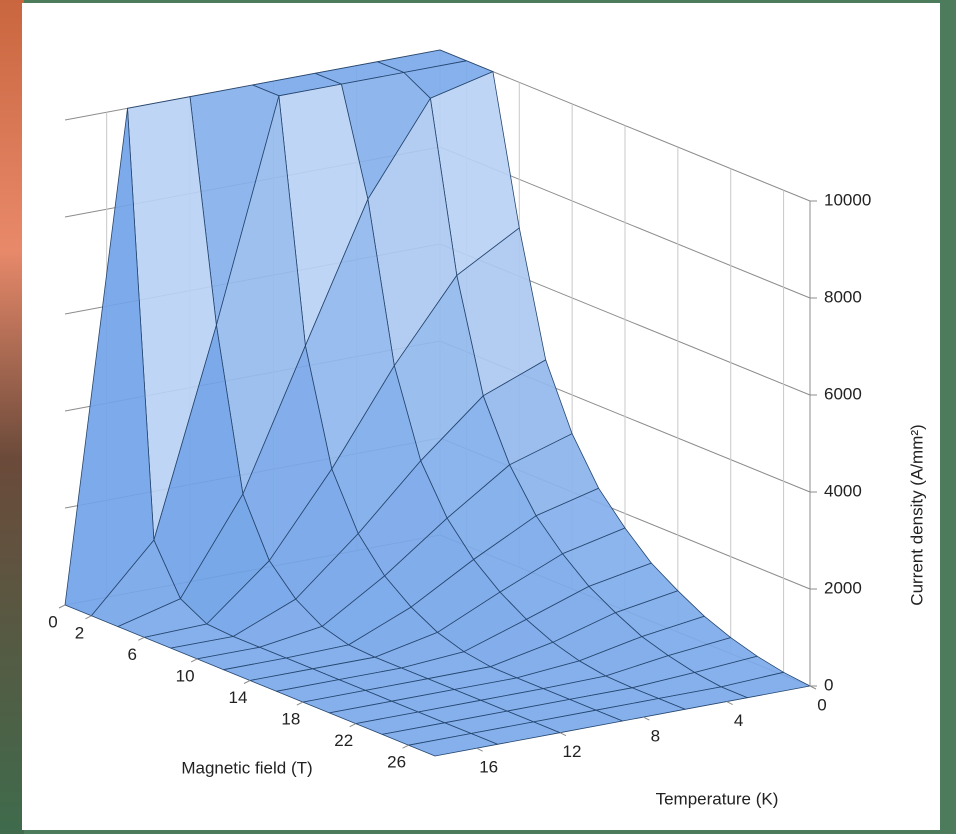 This screenshot has width=956, height=839. What do you see at coordinates (12, 417) in the screenshot?
I see `background-strip` at bounding box center [12, 417].